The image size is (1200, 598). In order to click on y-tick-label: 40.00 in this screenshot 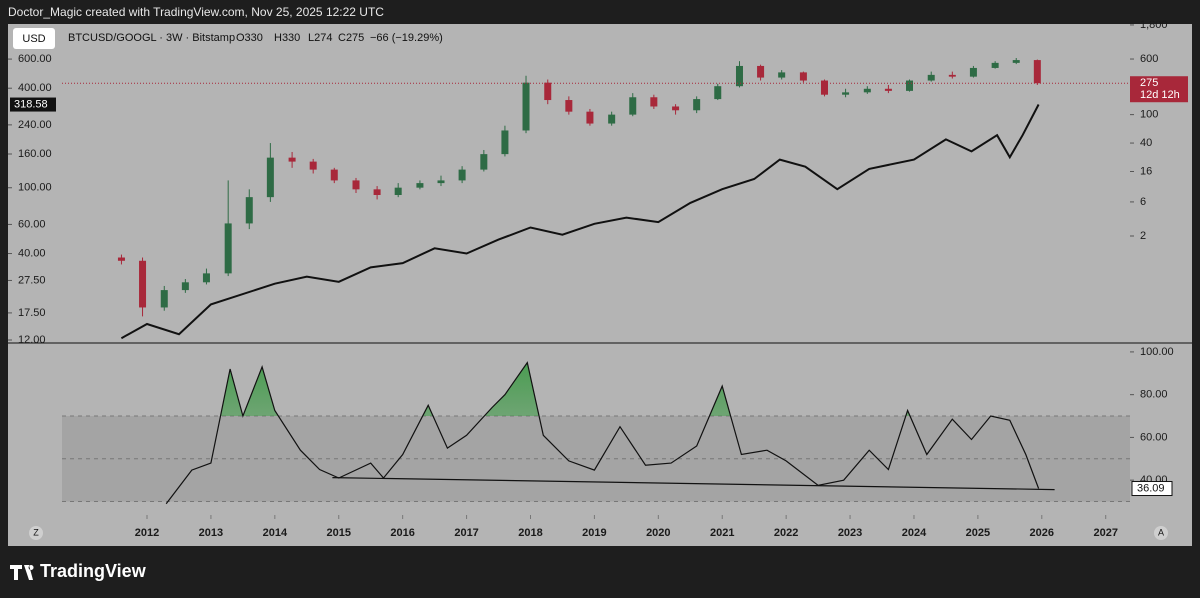, I will do `click(32, 253)`.